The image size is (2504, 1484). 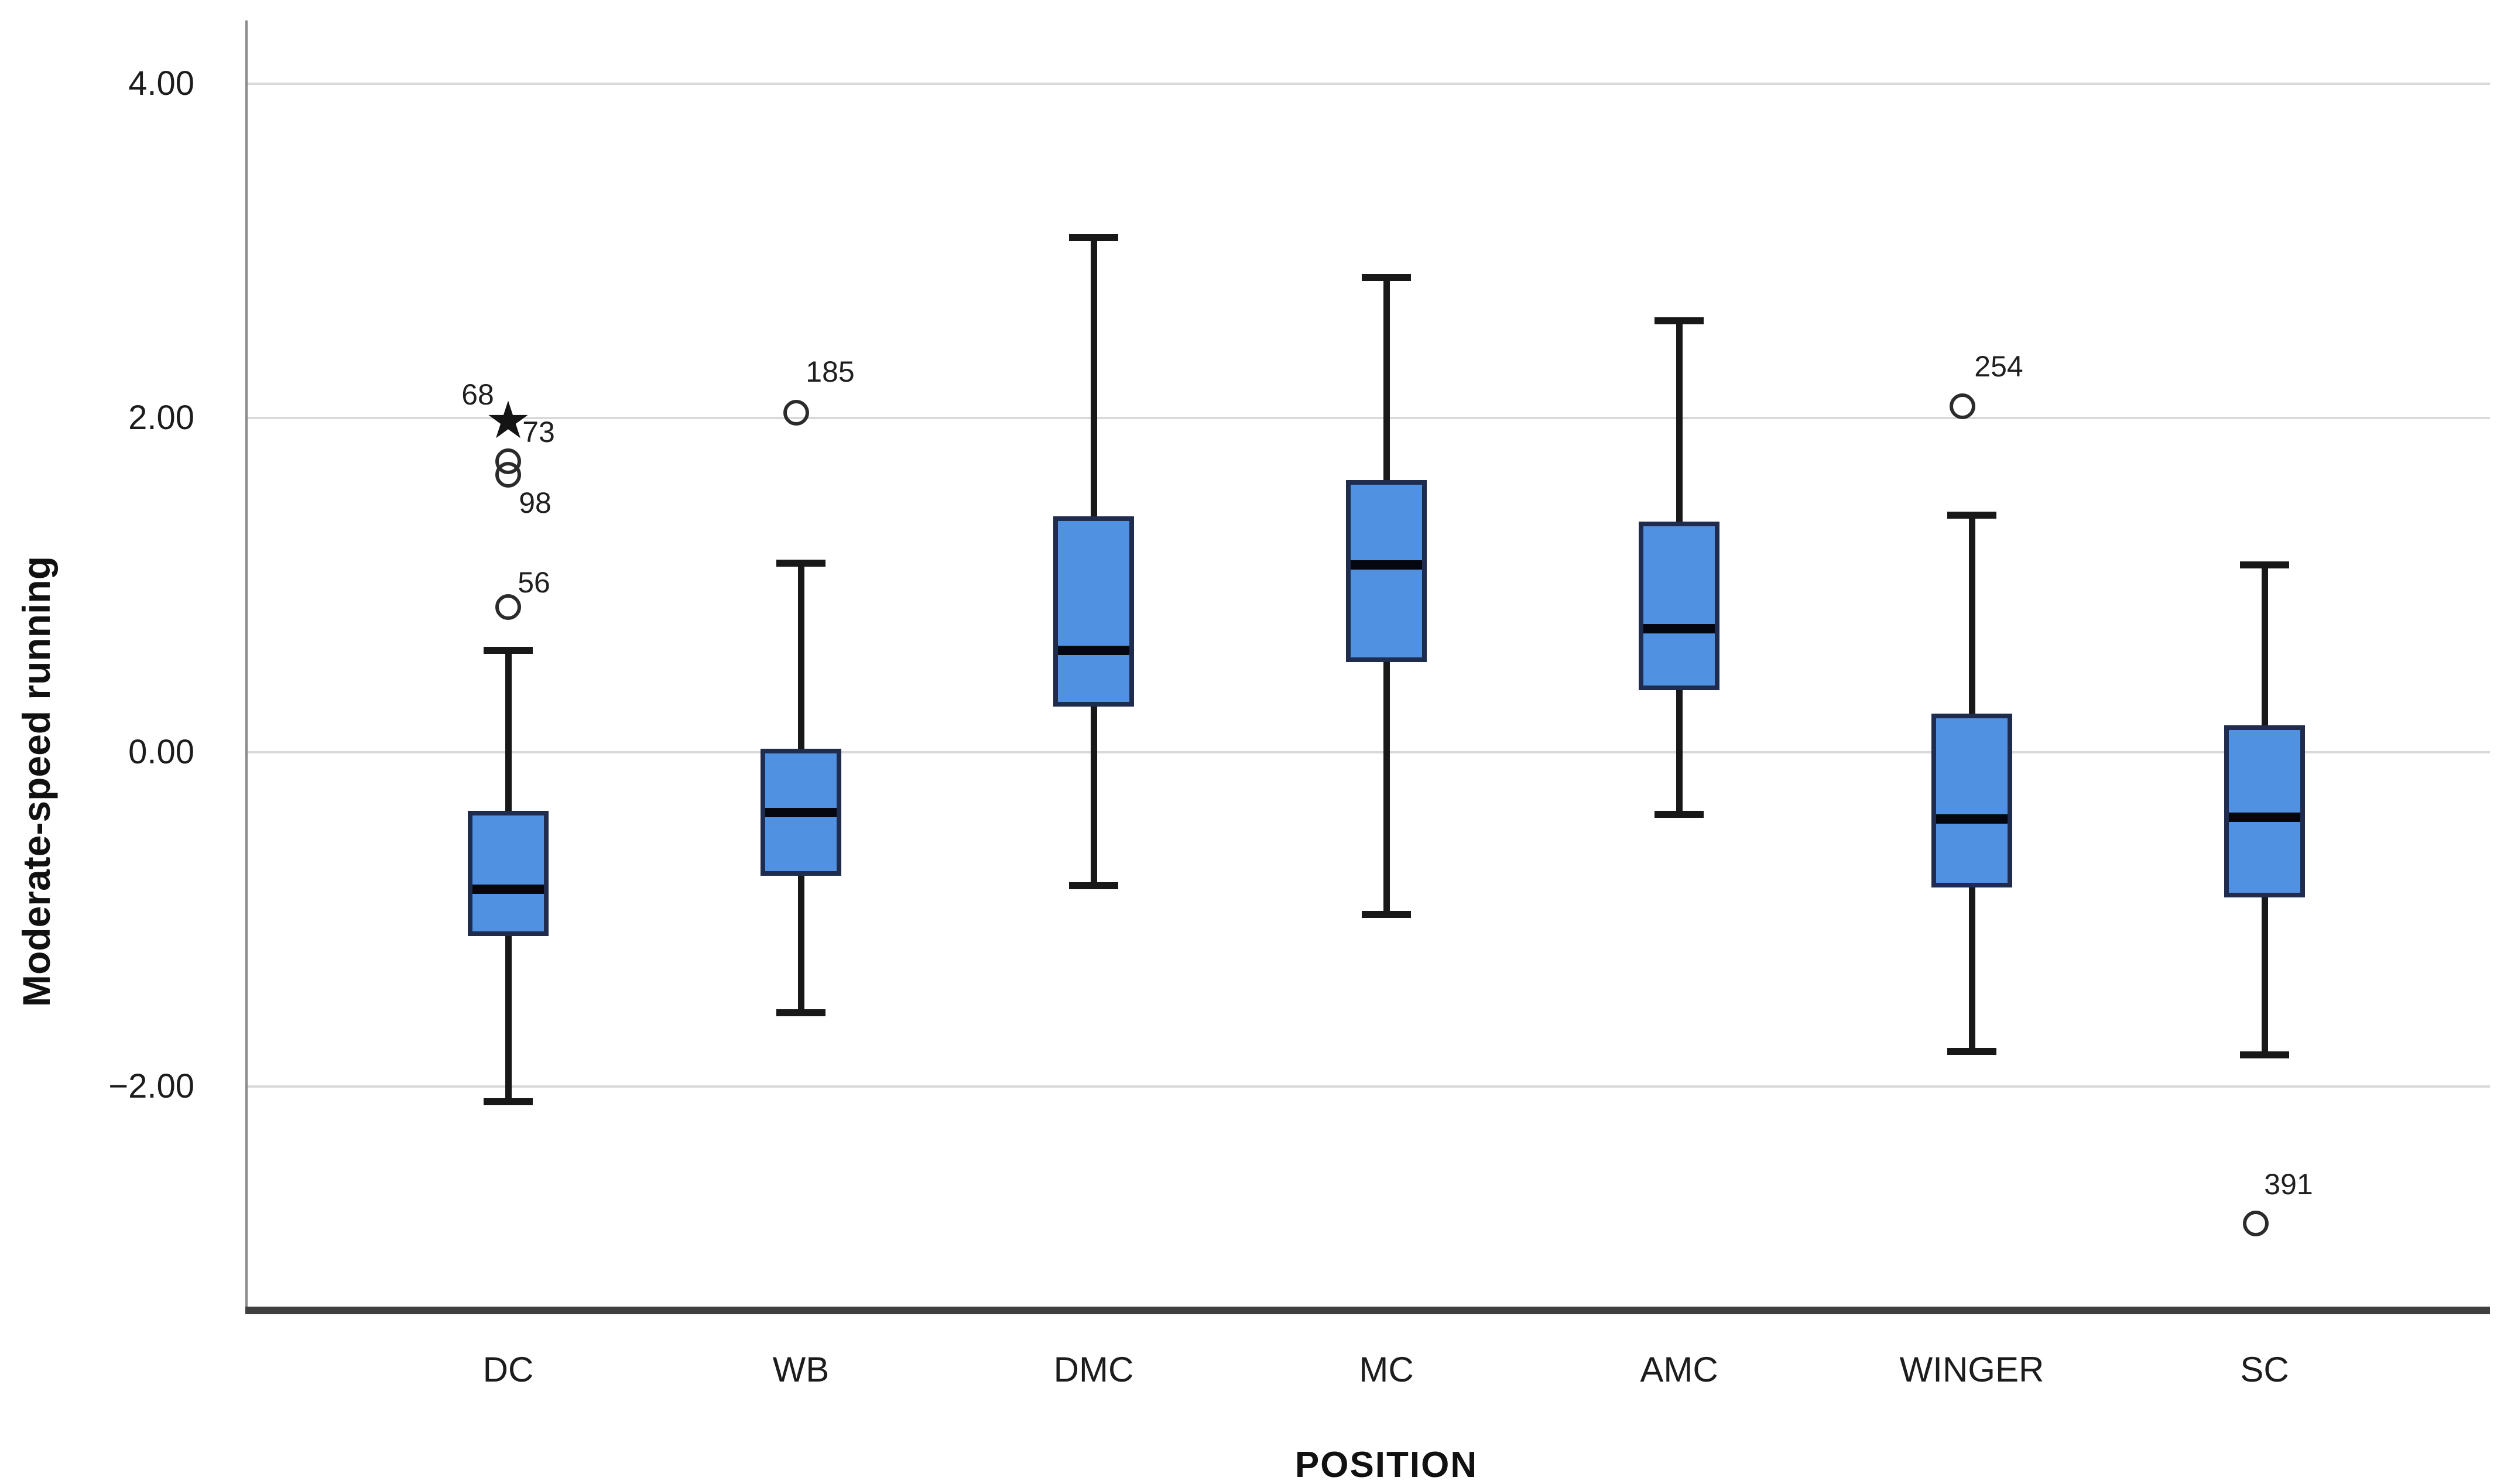 I want to click on whisker-cap-bottom-SC, so click(x=2264, y=1054).